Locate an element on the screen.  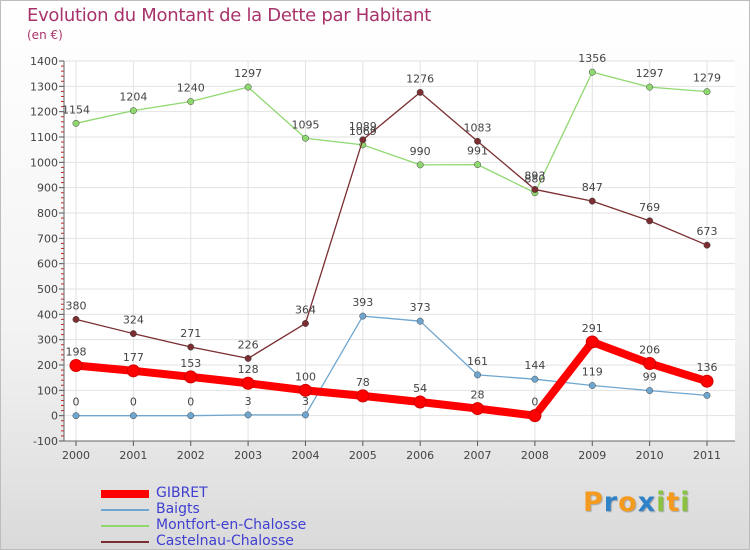
x-tick-label: 2008 is located at coordinates (535, 455).